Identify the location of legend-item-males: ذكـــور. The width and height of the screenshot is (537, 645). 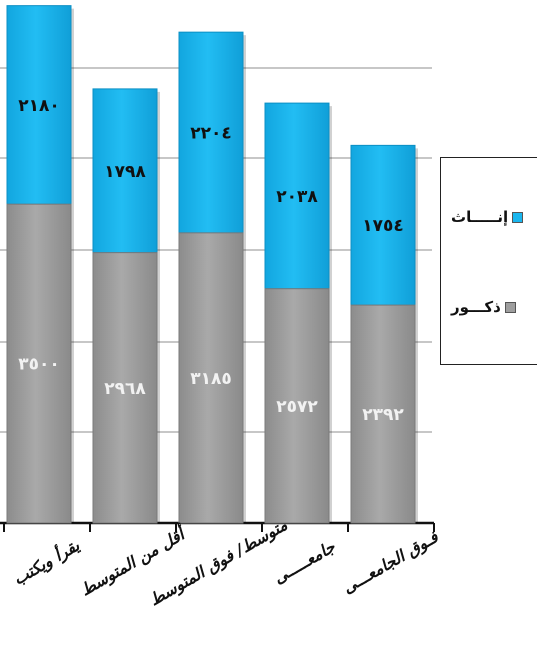
(483, 307).